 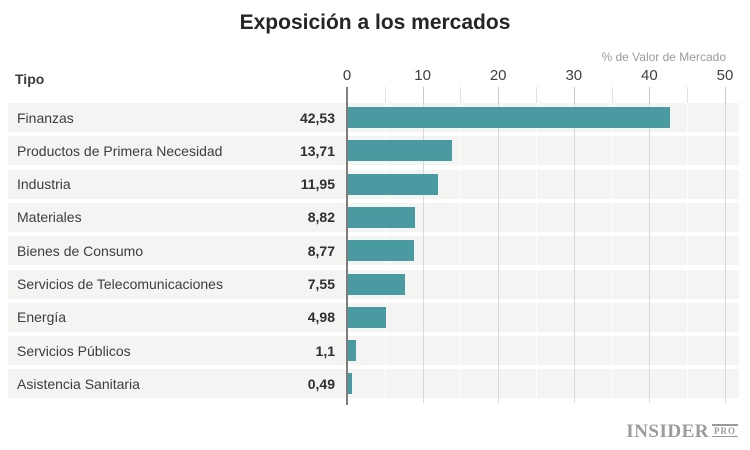 What do you see at coordinates (649, 75) in the screenshot?
I see `x-axis-tick-label: 40` at bounding box center [649, 75].